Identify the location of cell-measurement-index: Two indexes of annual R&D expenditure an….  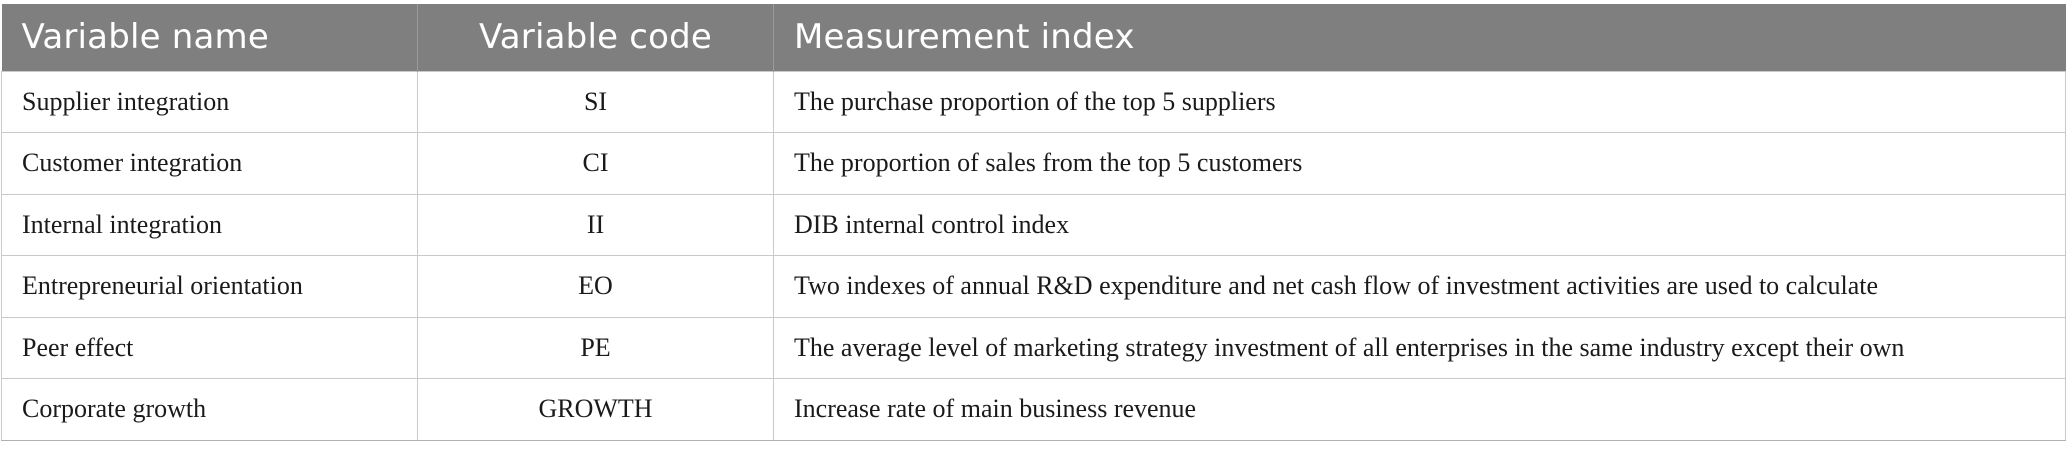
(1419, 286).